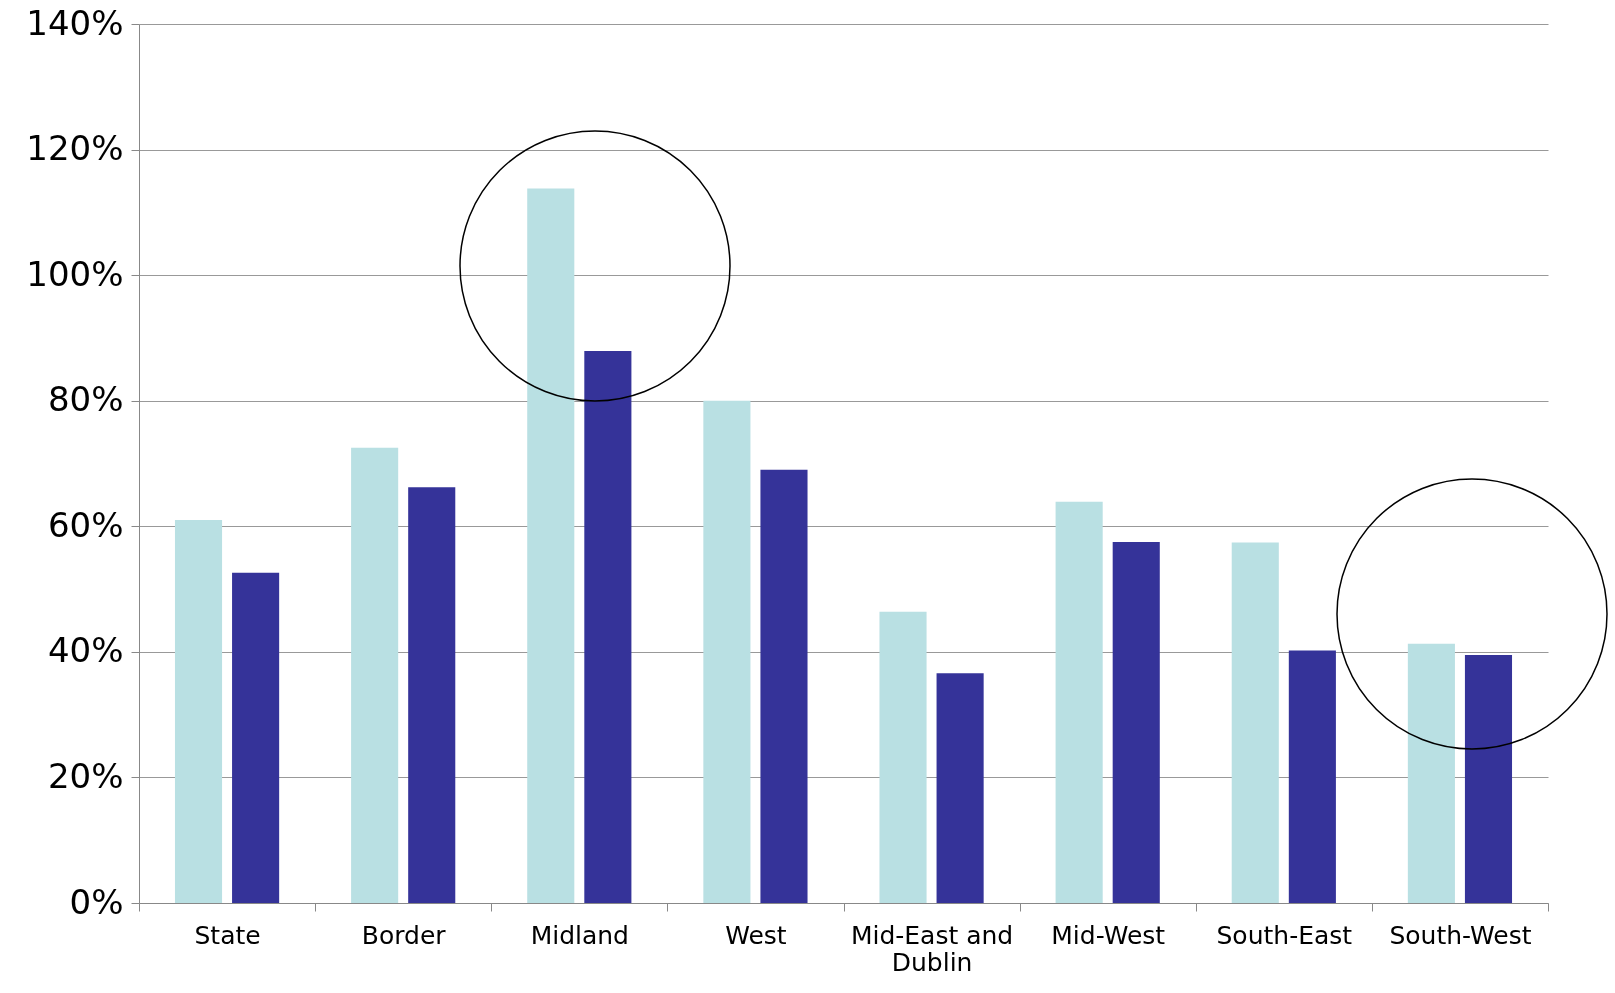  Describe the element at coordinates (75, 148) in the screenshot. I see `y-tick-label: 120%` at that location.